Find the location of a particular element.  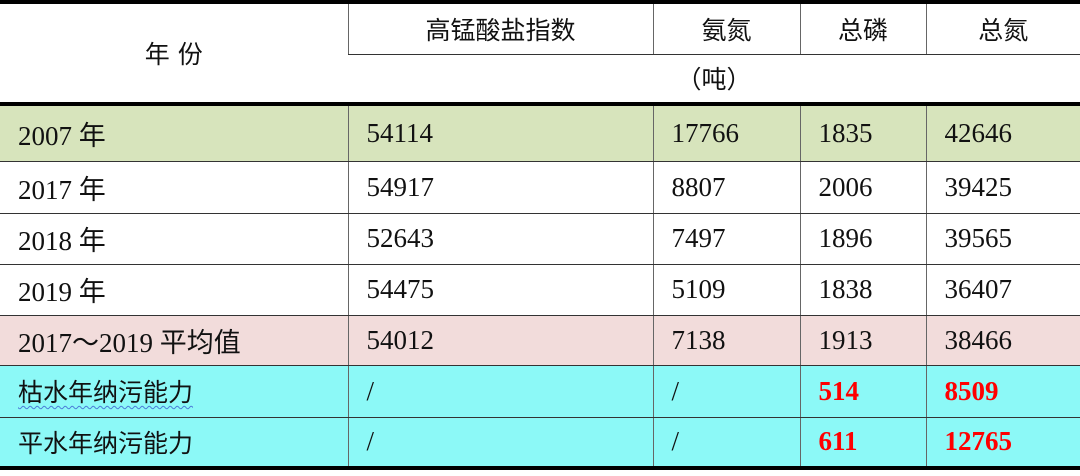

cell: 5109 is located at coordinates (726, 290).